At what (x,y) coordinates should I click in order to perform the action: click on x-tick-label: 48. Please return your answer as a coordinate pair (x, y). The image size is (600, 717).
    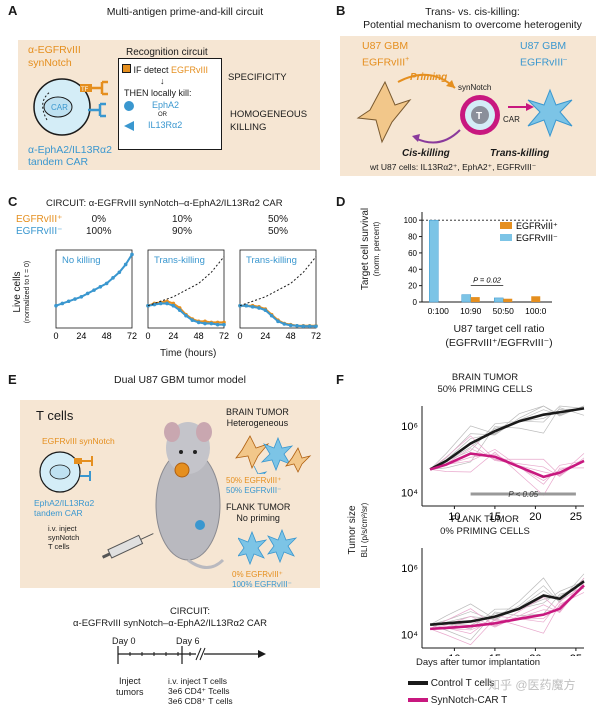
    Looking at the image, I should click on (107, 336).